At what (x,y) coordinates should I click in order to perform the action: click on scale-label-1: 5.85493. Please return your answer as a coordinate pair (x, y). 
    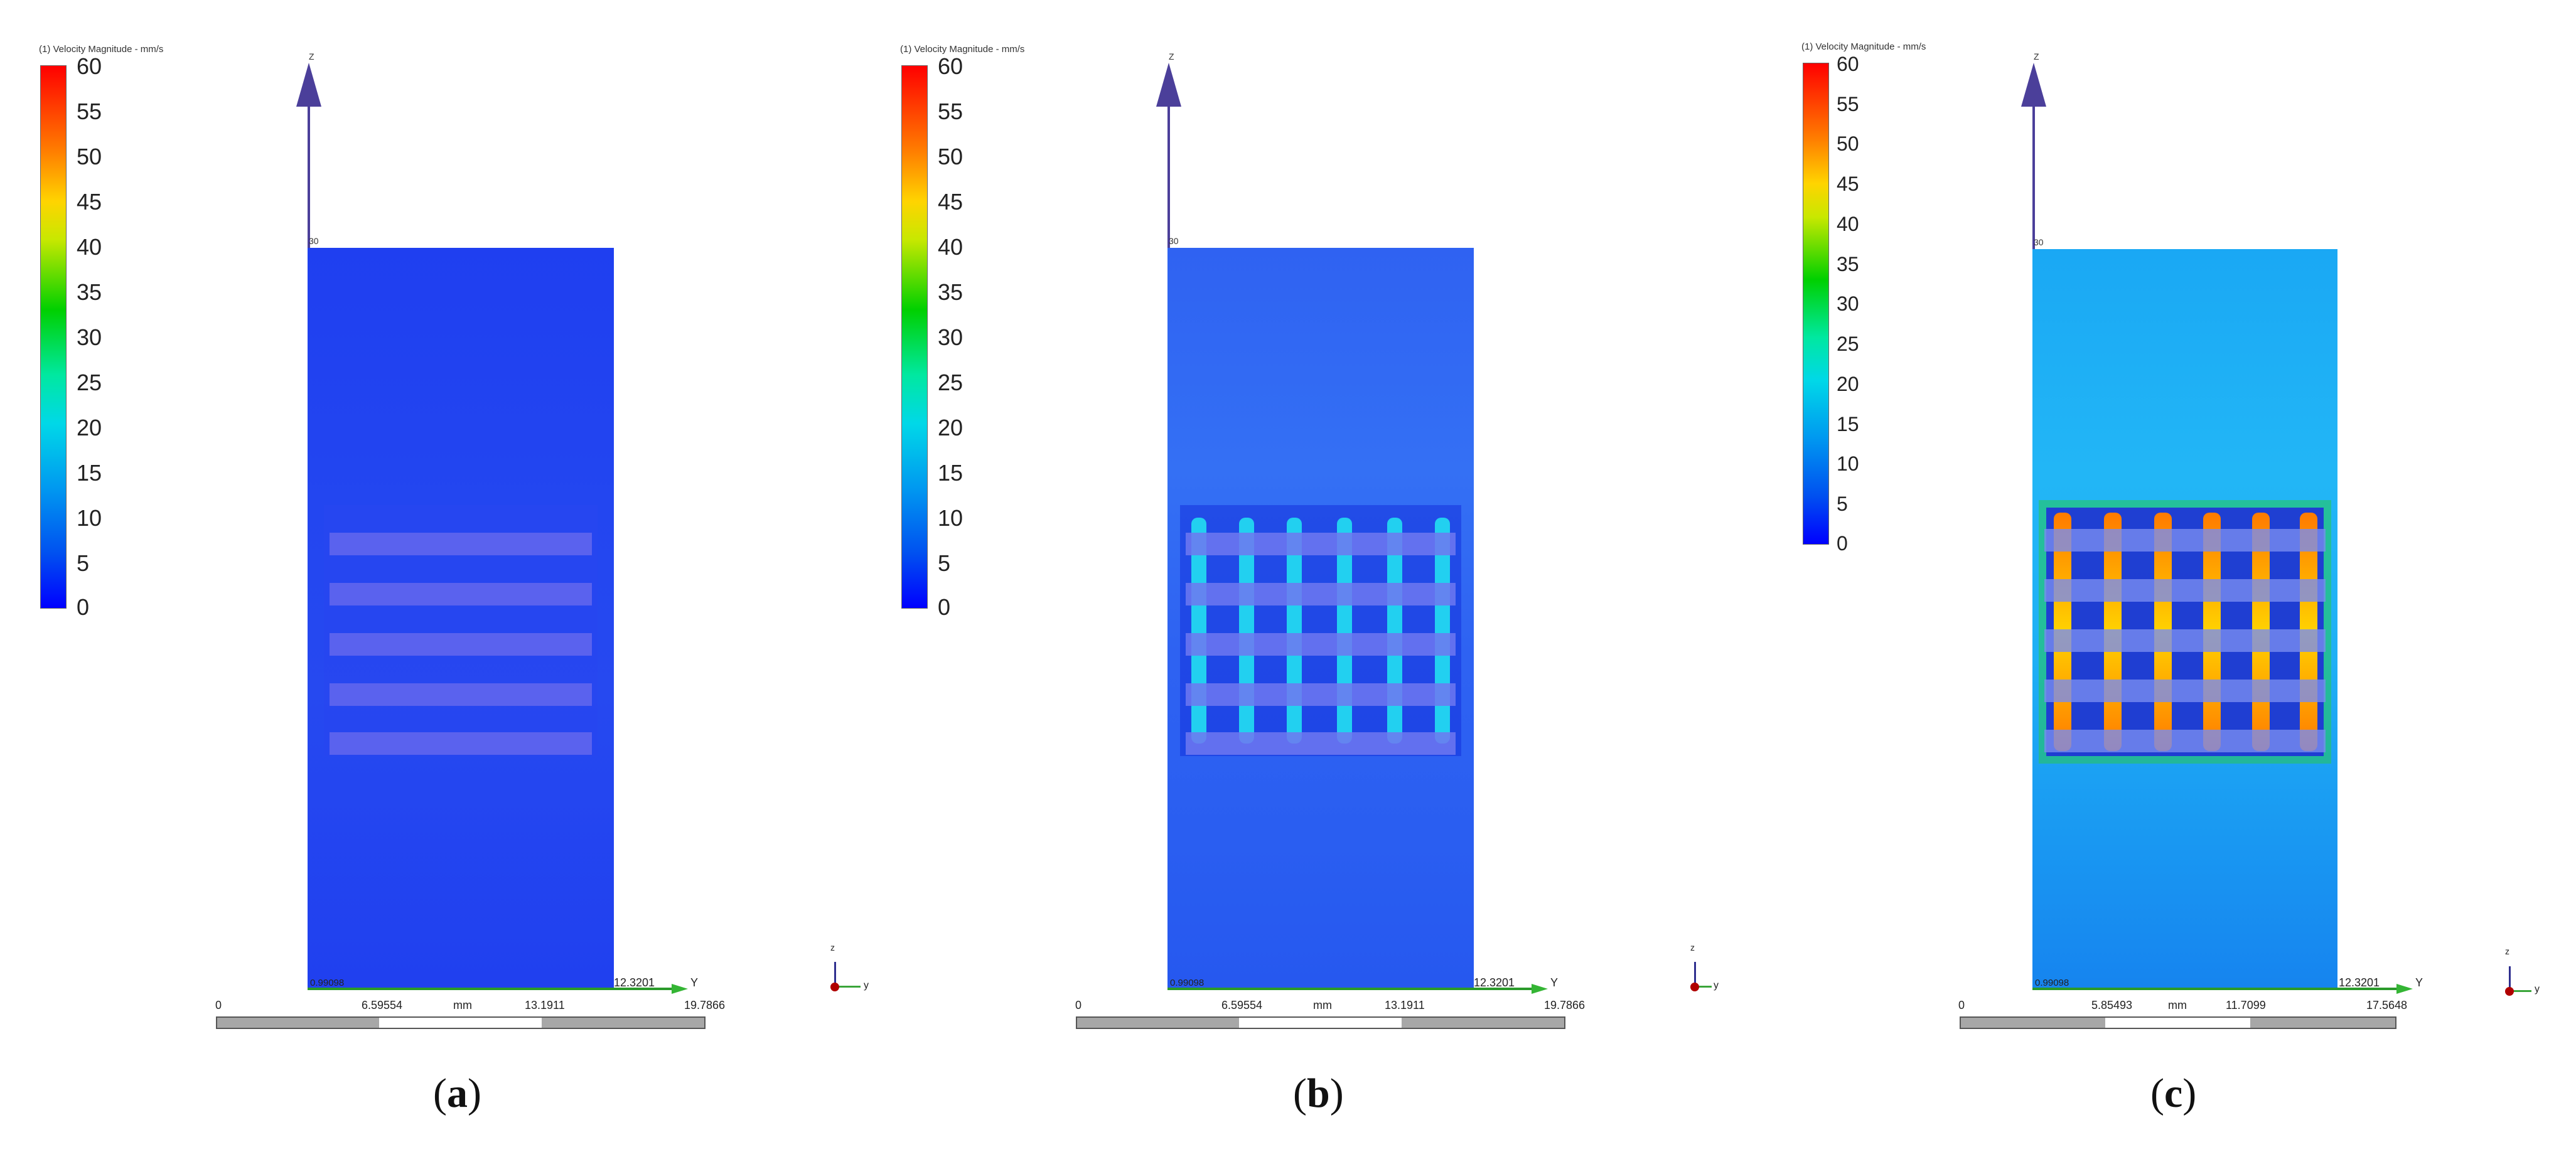
    Looking at the image, I should click on (2112, 1005).